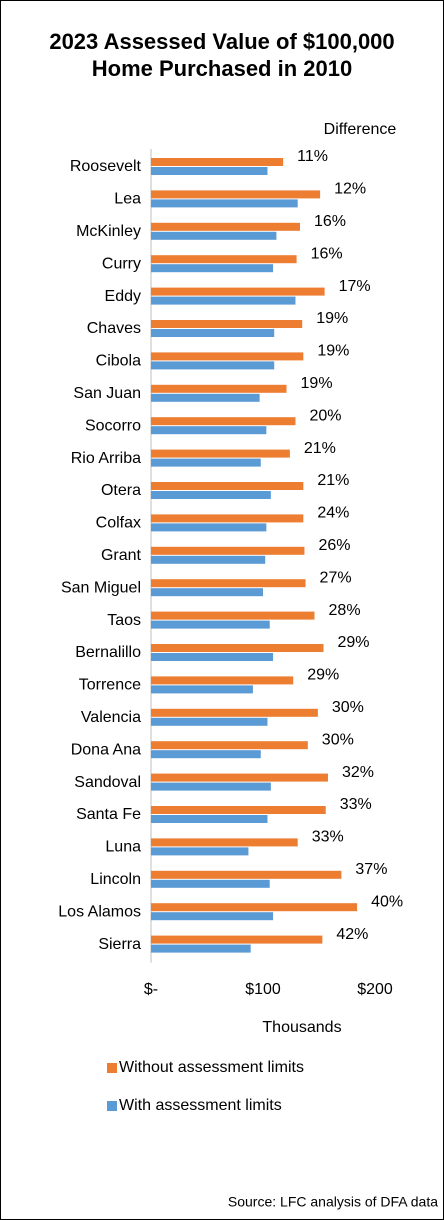  Describe the element at coordinates (106, 166) in the screenshot. I see `y-tick-label: Roosevelt` at that location.